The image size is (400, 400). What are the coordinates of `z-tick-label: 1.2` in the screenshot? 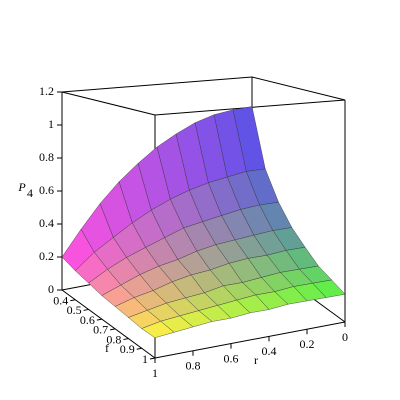 It's located at (46, 91).